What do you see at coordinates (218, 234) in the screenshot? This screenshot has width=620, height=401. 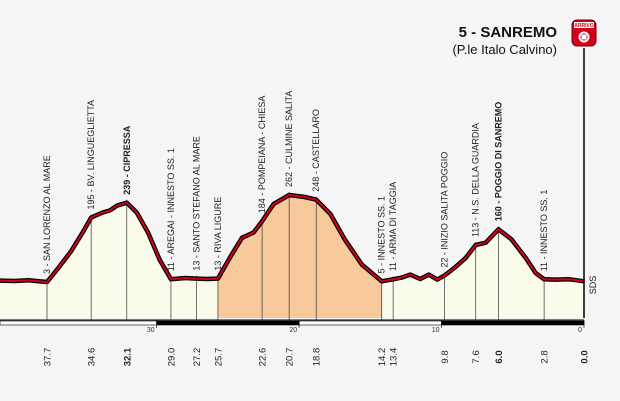 I see `location-label: 13 - RIVA LIGURE` at bounding box center [218, 234].